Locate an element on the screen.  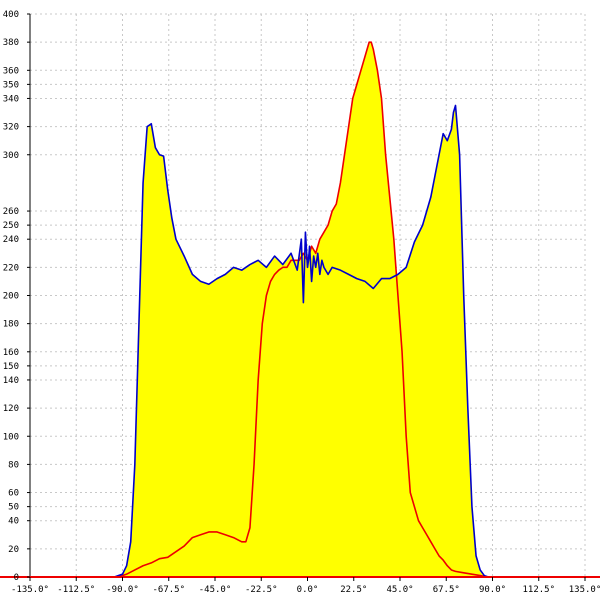
y-tick-label: 240 is located at coordinates (11, 240).